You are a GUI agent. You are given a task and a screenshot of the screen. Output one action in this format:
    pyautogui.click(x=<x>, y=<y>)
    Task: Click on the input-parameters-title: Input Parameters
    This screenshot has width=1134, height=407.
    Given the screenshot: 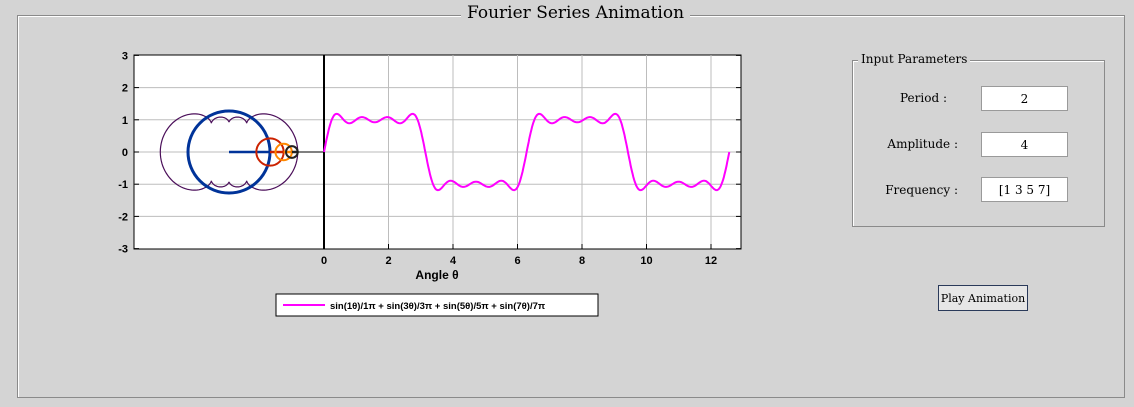 What is the action you would take?
    pyautogui.click(x=914, y=59)
    